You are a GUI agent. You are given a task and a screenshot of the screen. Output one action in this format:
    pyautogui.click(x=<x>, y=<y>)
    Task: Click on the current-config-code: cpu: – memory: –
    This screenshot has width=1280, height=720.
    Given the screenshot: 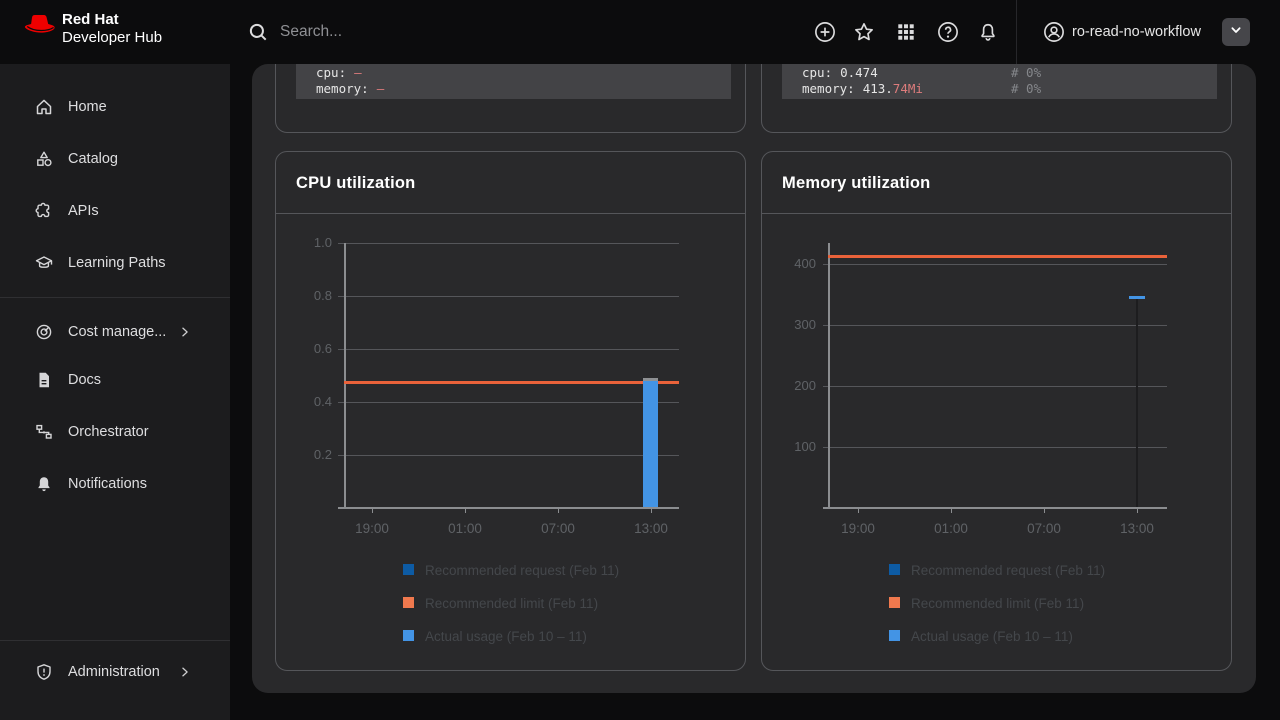 What is the action you would take?
    pyautogui.click(x=513, y=81)
    